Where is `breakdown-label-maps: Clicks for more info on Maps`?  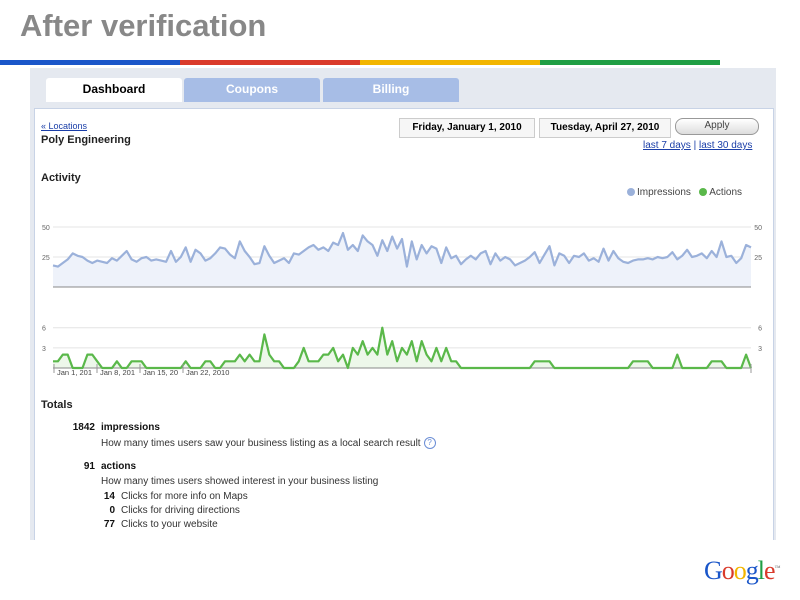
breakdown-label-maps: Clicks for more info on Maps is located at coordinates (184, 496).